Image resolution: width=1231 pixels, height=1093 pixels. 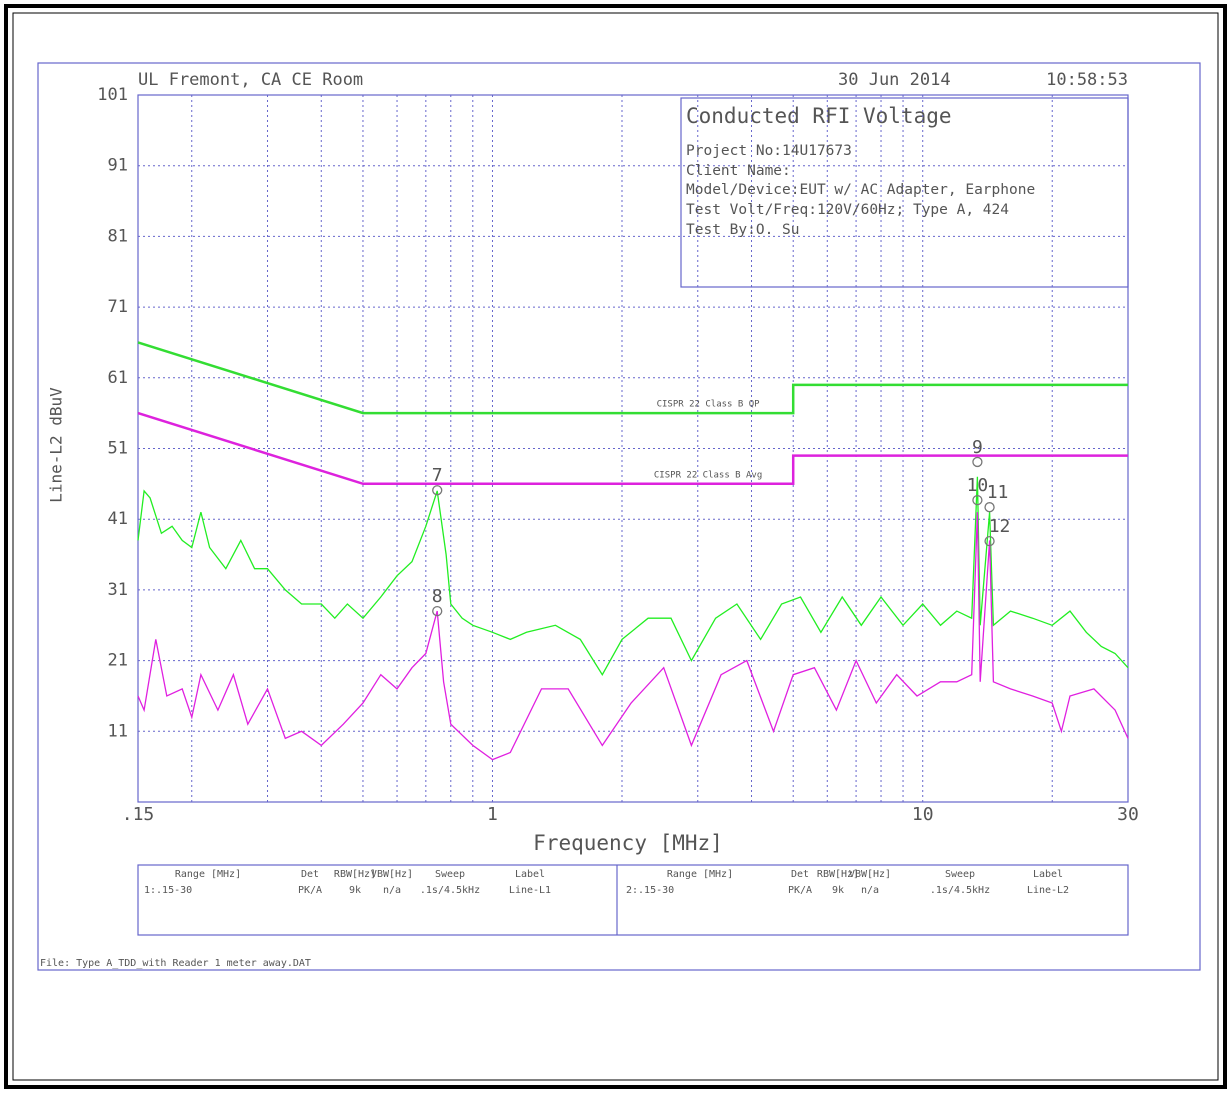 I want to click on limit-label: CISPR 22 Class B QP, so click(x=709, y=405).